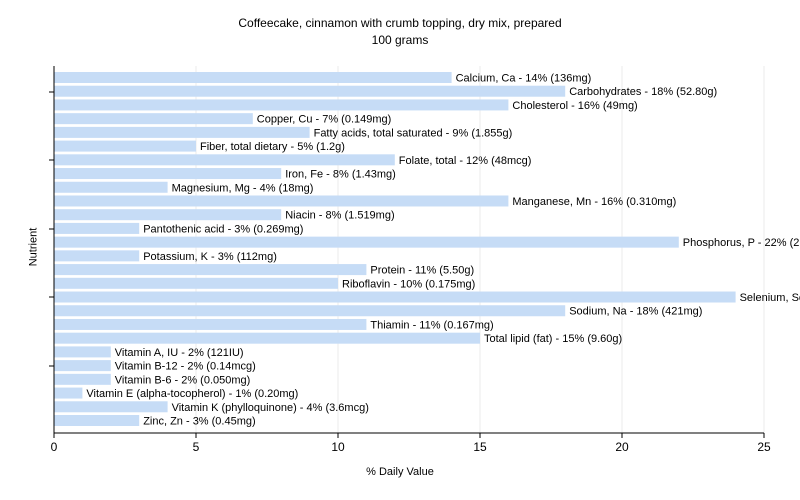 The image size is (800, 500). Describe the element at coordinates (324, 120) in the screenshot. I see `data-label: Copper, Cu - 7% (0.149mg)` at that location.